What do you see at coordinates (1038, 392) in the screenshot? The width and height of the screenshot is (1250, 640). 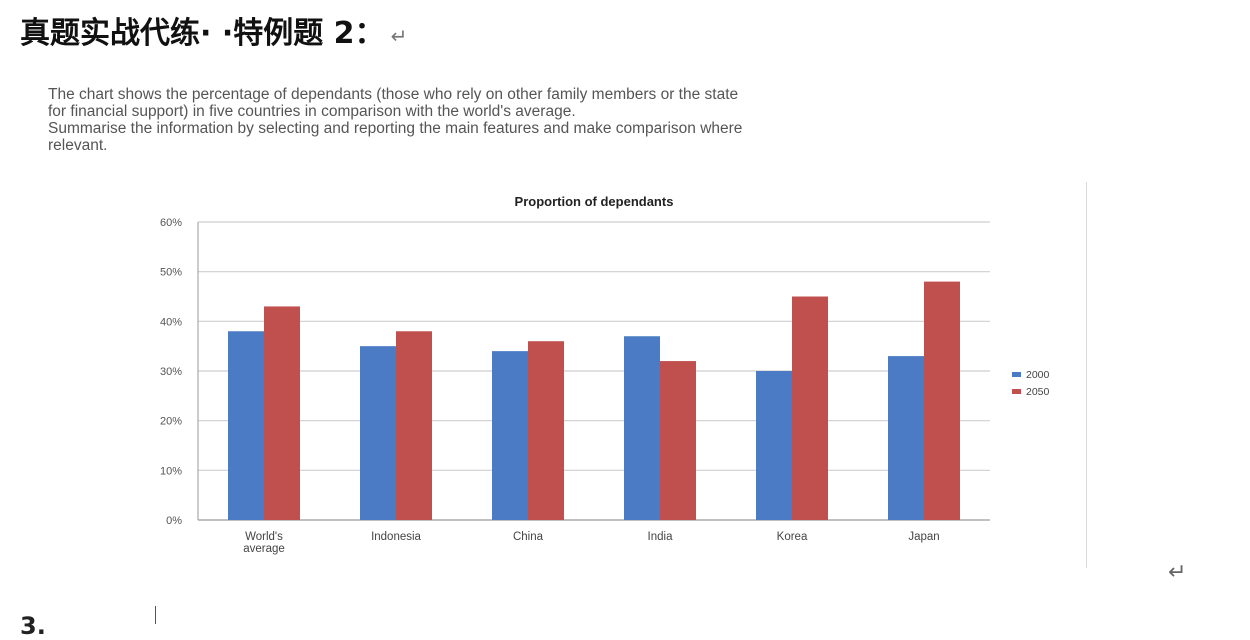 I see `legend-label: 2050` at bounding box center [1038, 392].